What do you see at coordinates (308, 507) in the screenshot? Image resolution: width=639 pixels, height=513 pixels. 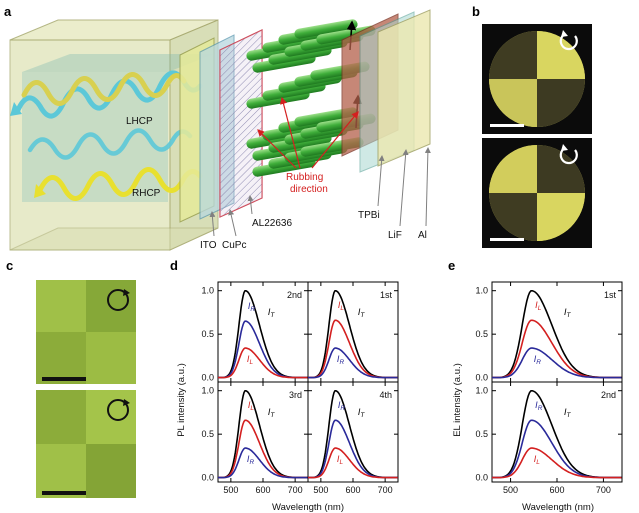 I see `x-axis-title-d: Wavelength (nm)` at bounding box center [308, 507].